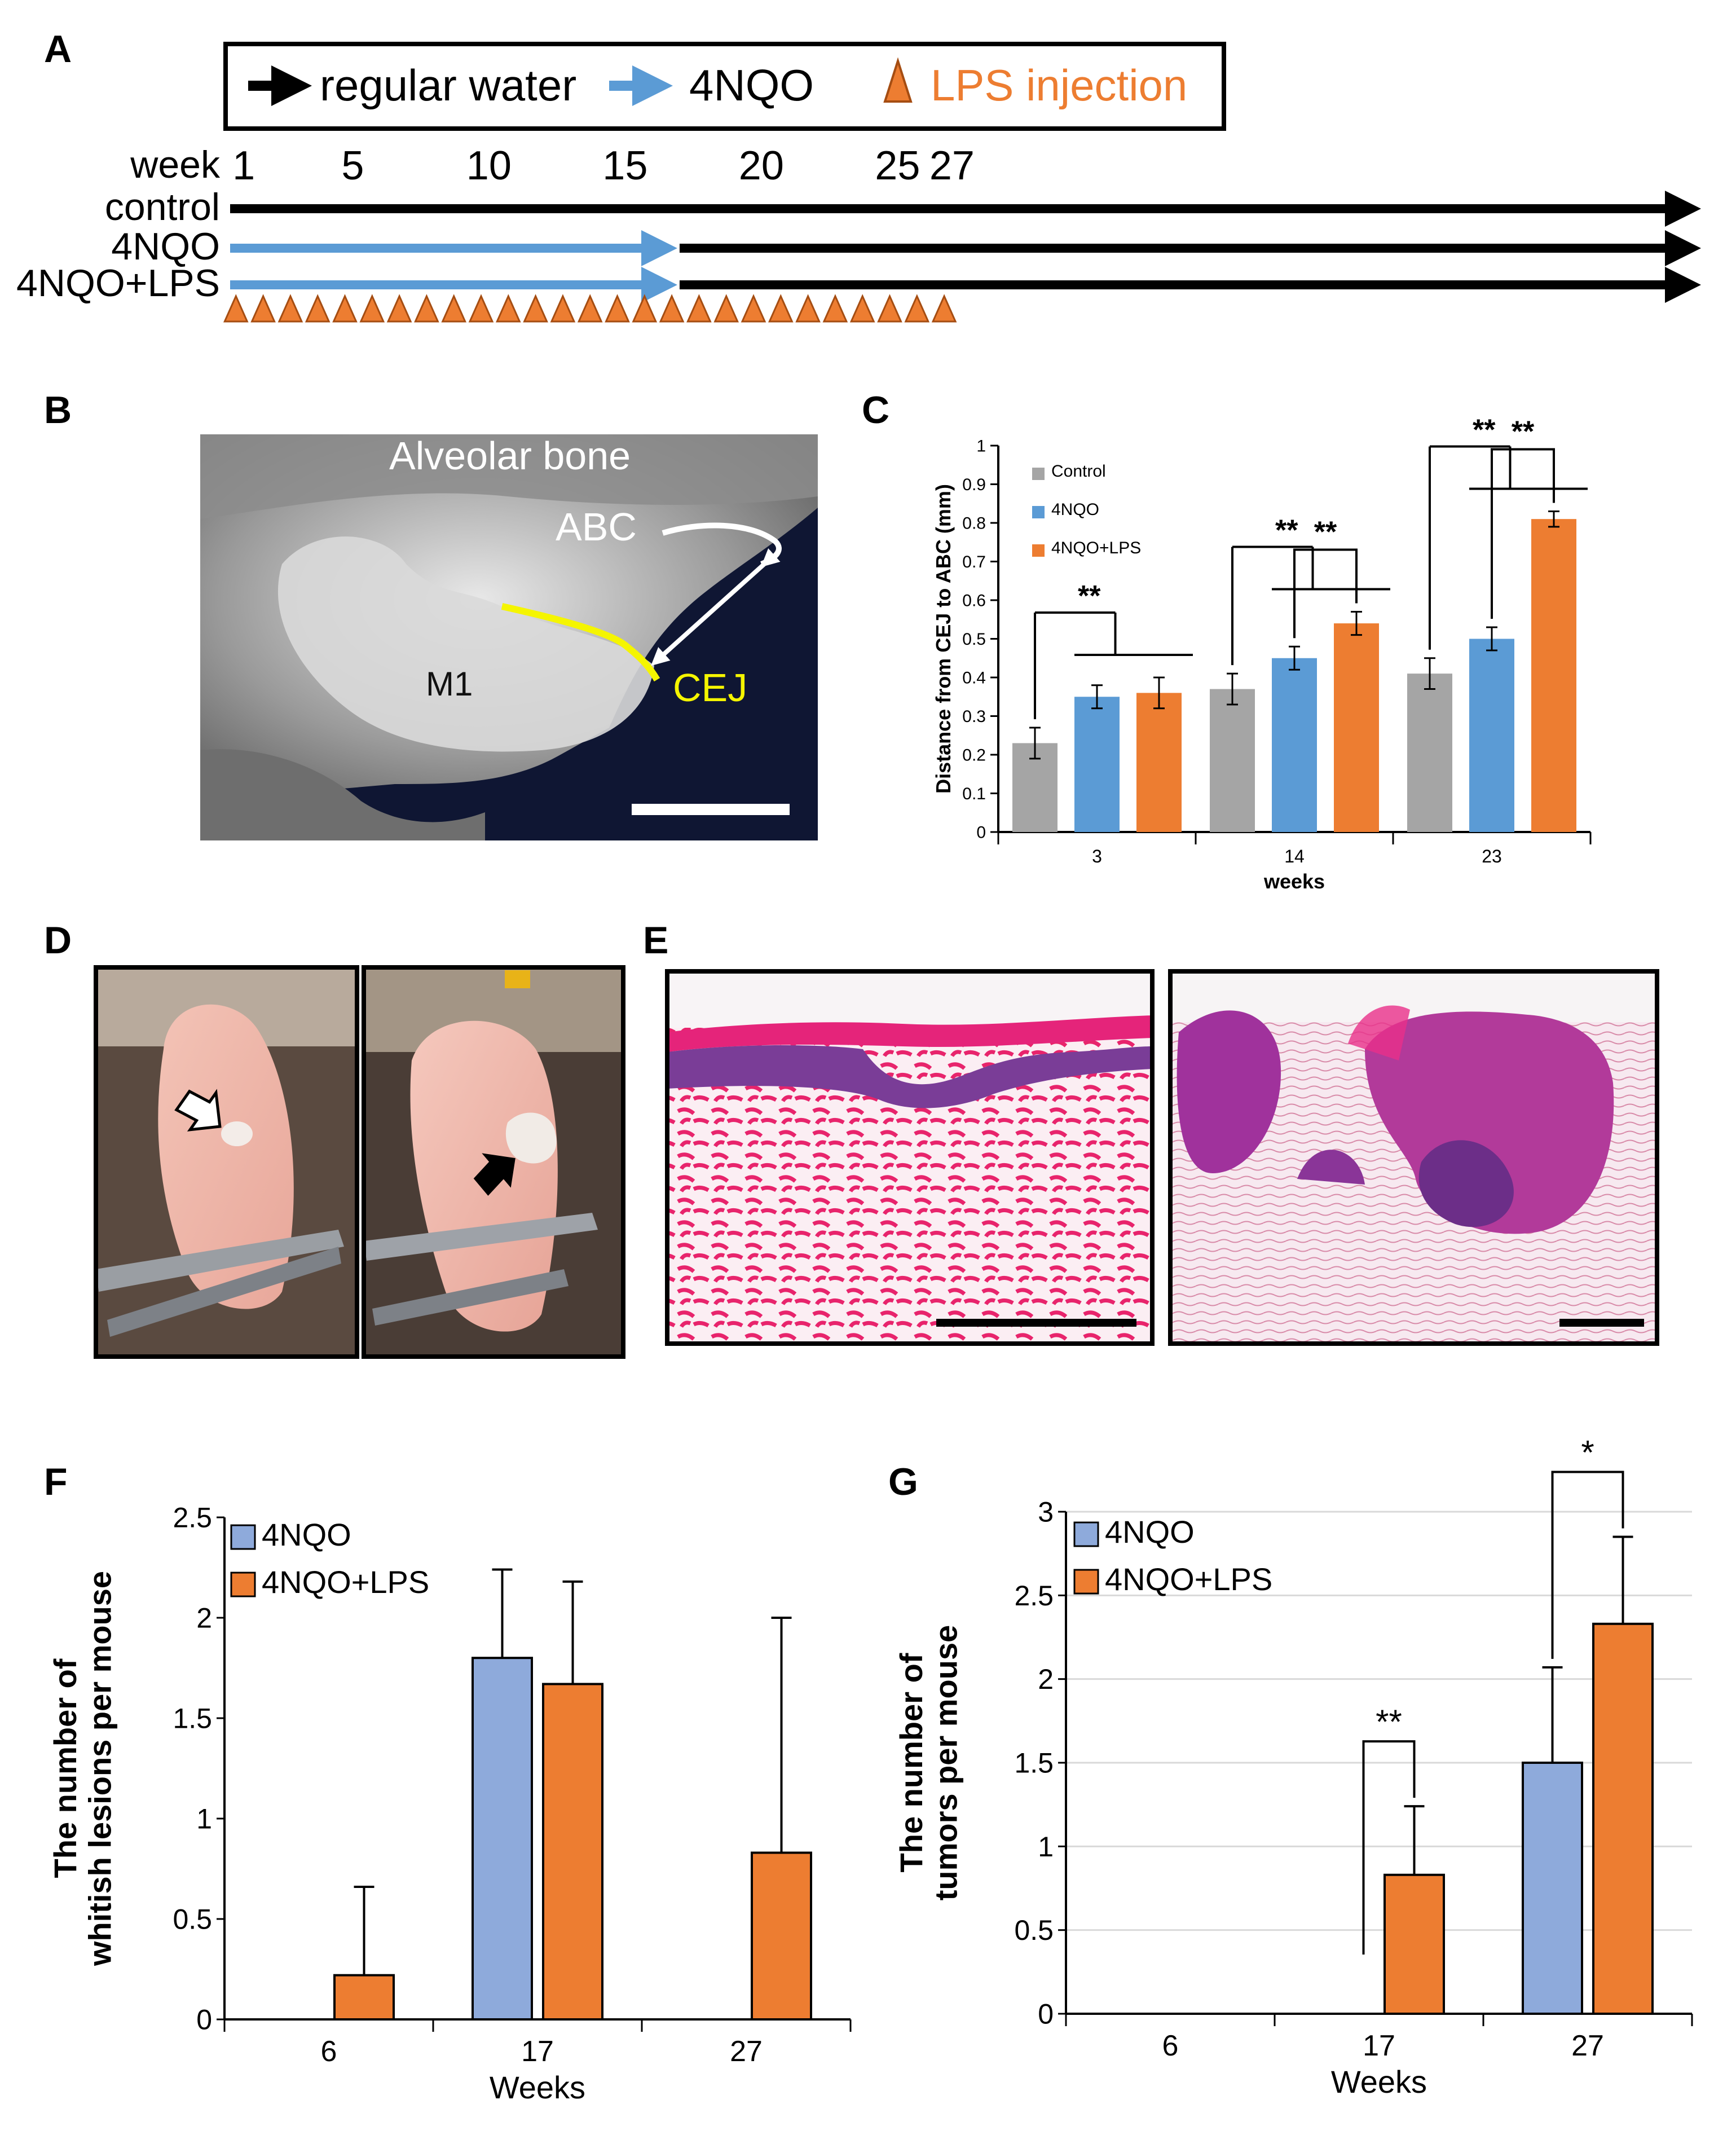 The image size is (1736, 2148). What do you see at coordinates (1587, 1453) in the screenshot?
I see `significance-label: *` at bounding box center [1587, 1453].